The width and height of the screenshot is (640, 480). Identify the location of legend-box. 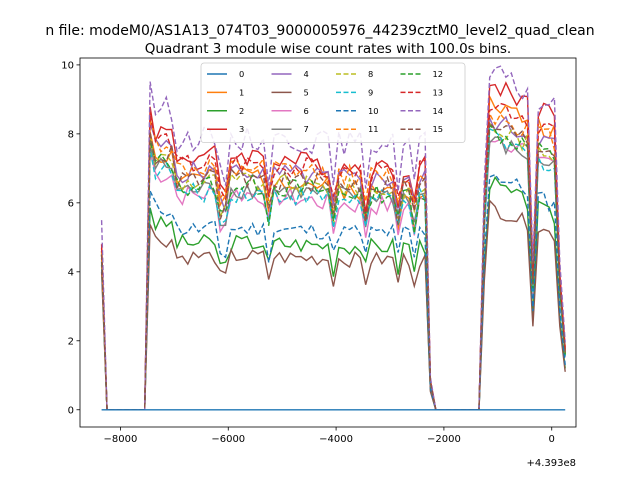
(333, 102).